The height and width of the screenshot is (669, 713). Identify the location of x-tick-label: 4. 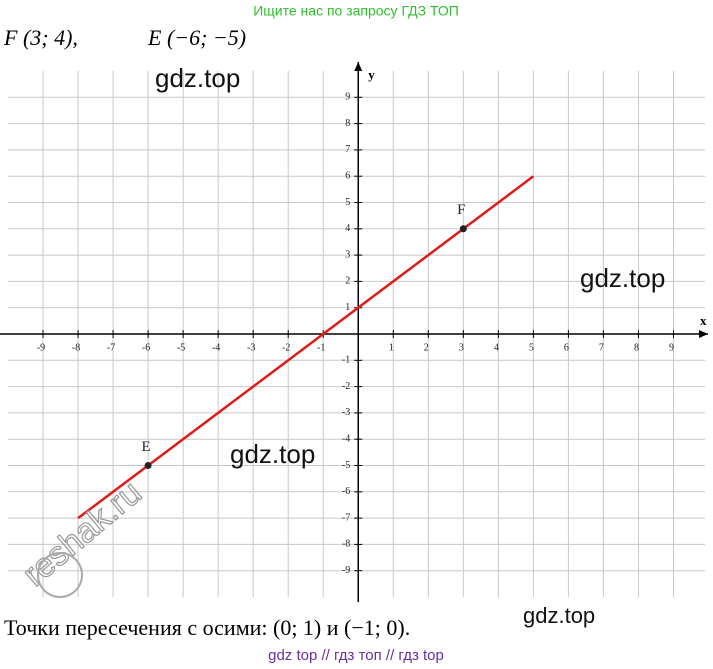
(496, 347).